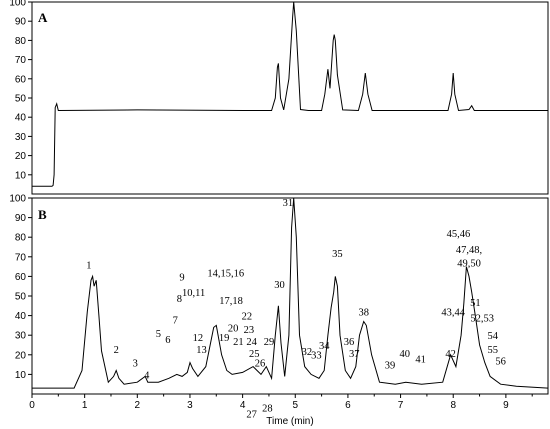  I want to click on peak-label: 1, so click(88, 266).